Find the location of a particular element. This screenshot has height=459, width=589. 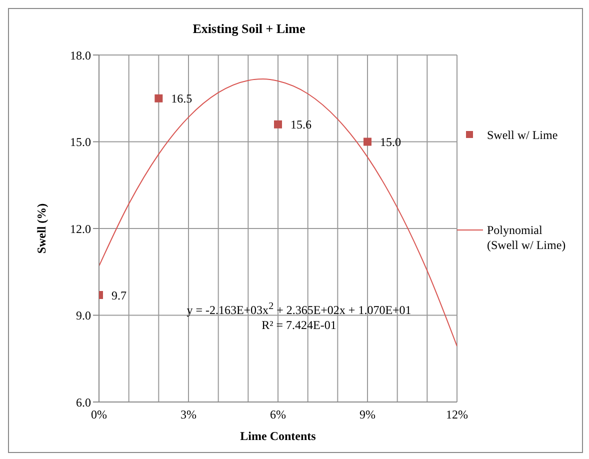

y-tick-label: 18.0 is located at coordinates (80, 55).